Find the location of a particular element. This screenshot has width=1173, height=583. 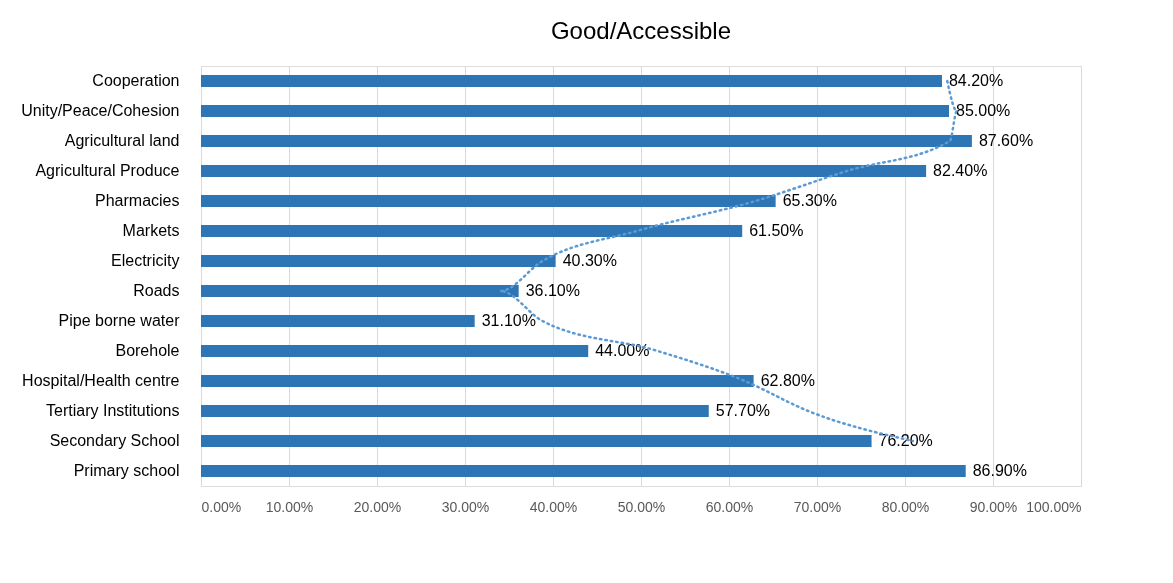

y-tick-label: Borehole is located at coordinates (147, 350).